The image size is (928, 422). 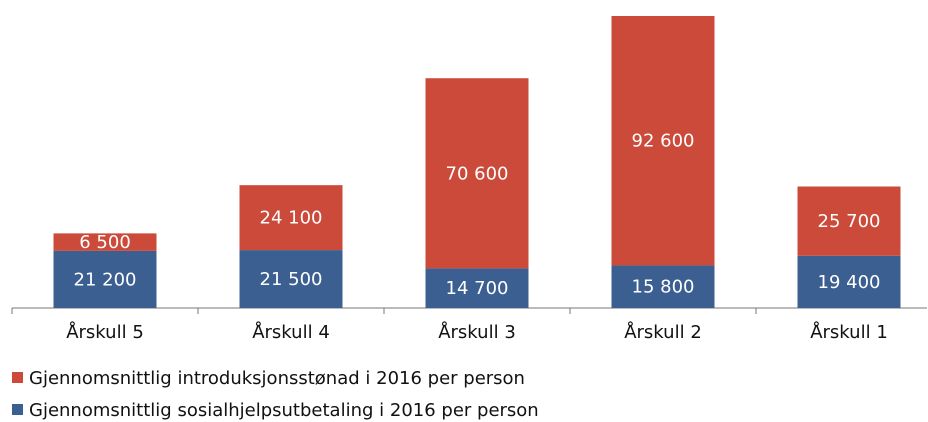 I want to click on value-label: 25 700, so click(x=849, y=221).